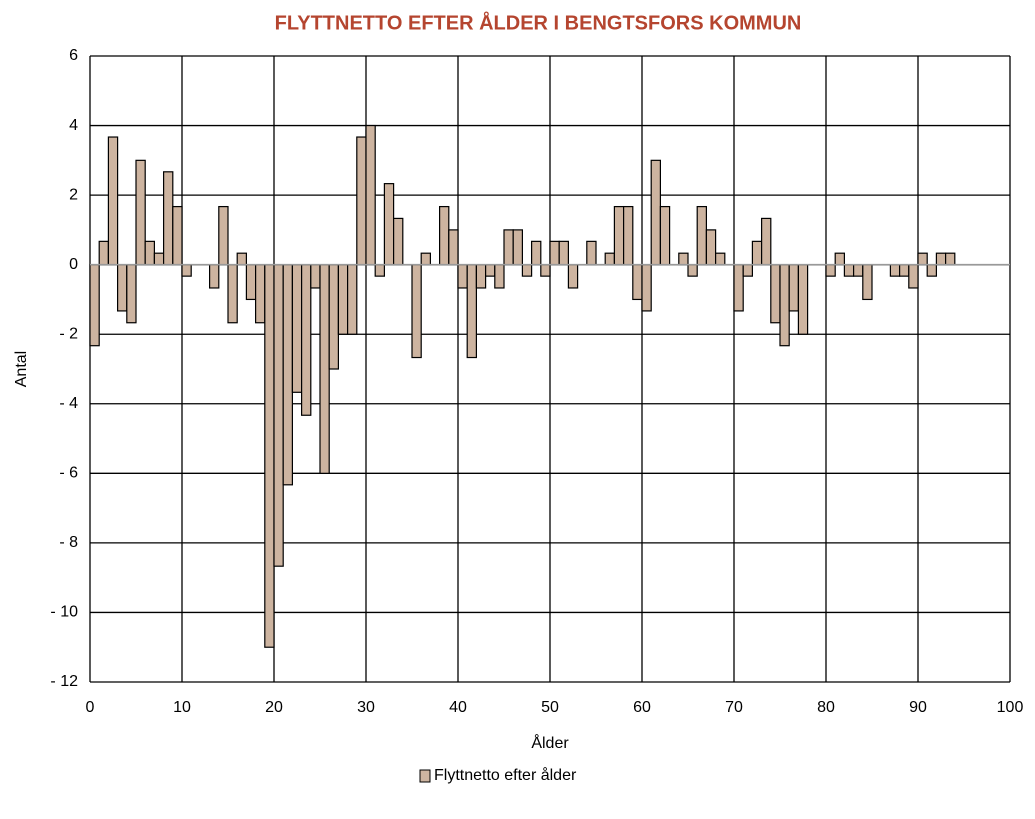  Describe the element at coordinates (642, 707) in the screenshot. I see `x-tick-label: 60` at that location.